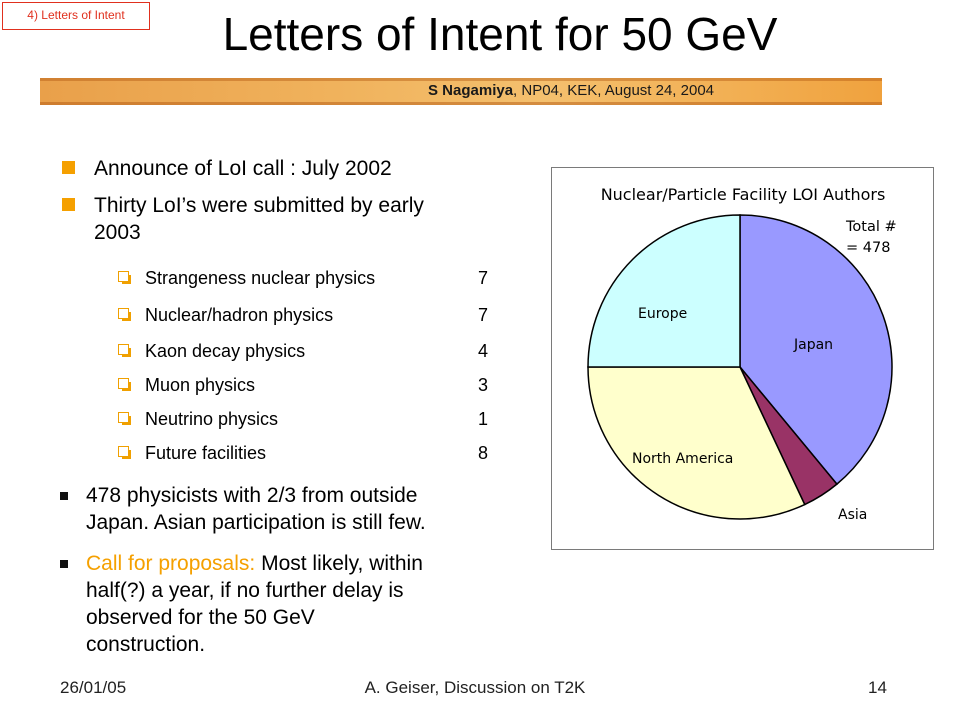  What do you see at coordinates (682, 459) in the screenshot?
I see `slice-label-north-america: North America` at bounding box center [682, 459].